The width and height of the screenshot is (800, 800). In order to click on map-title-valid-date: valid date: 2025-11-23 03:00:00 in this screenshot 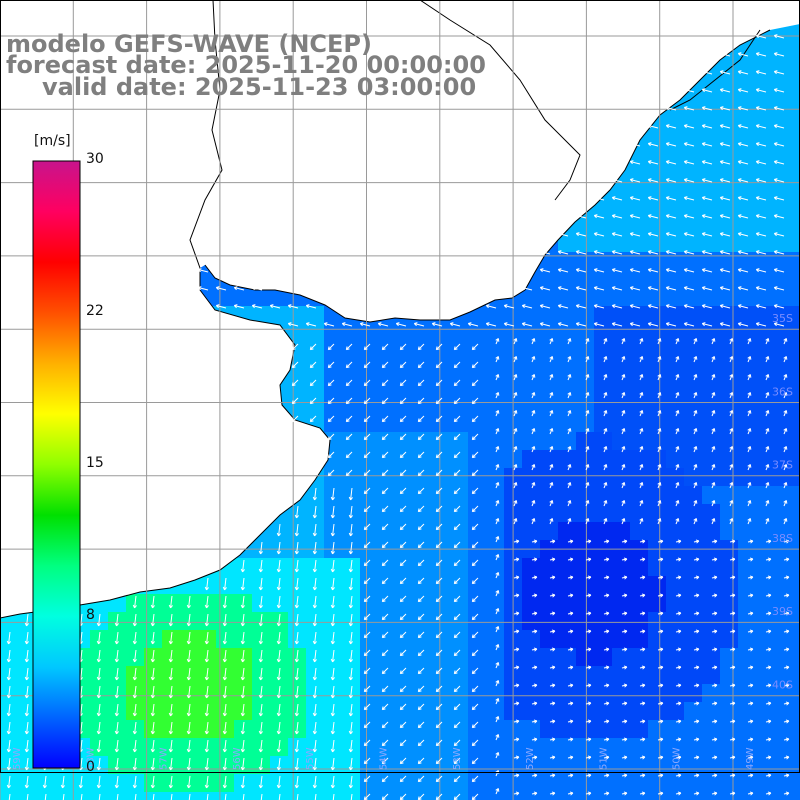, I will do `click(259, 87)`.